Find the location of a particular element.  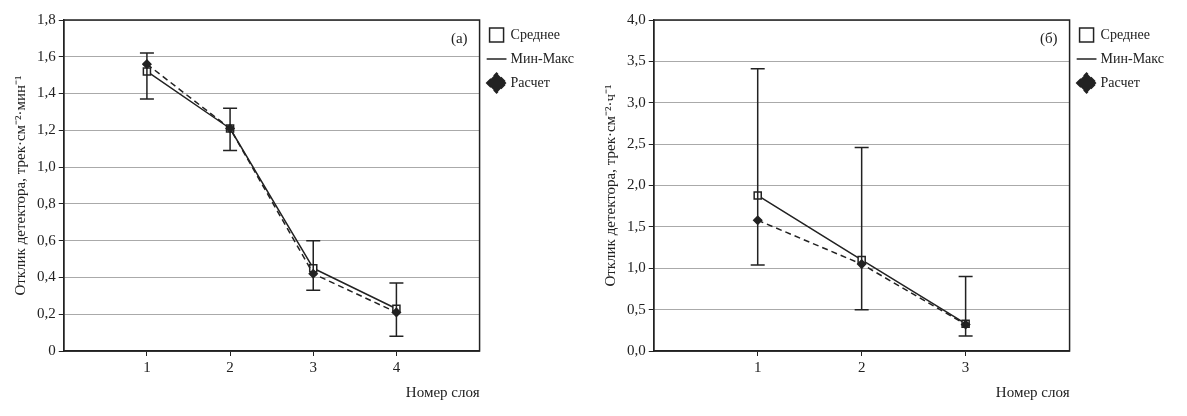

x-tick-label: 4 is located at coordinates (396, 366).